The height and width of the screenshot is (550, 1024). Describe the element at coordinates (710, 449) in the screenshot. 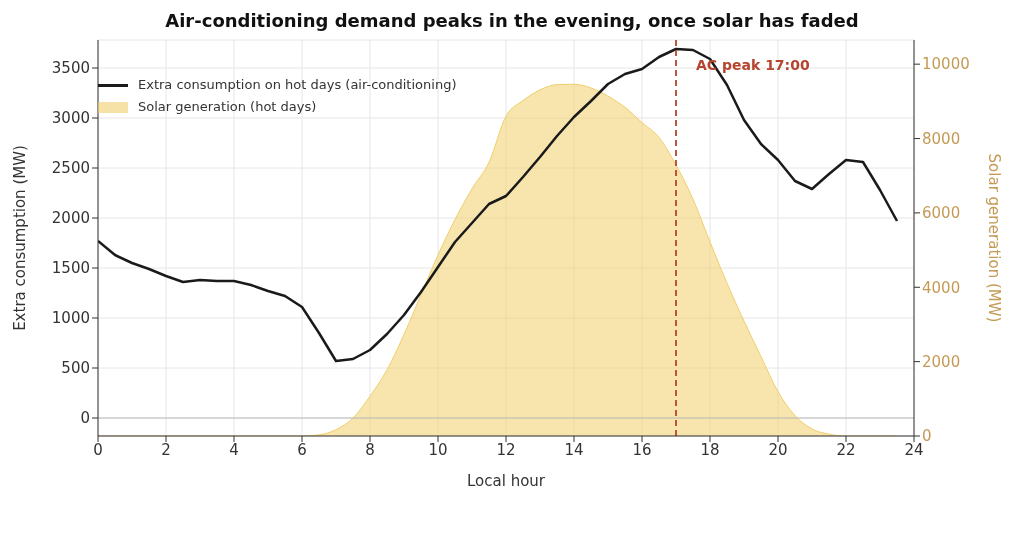

I see `x-tick-label: 18` at that location.